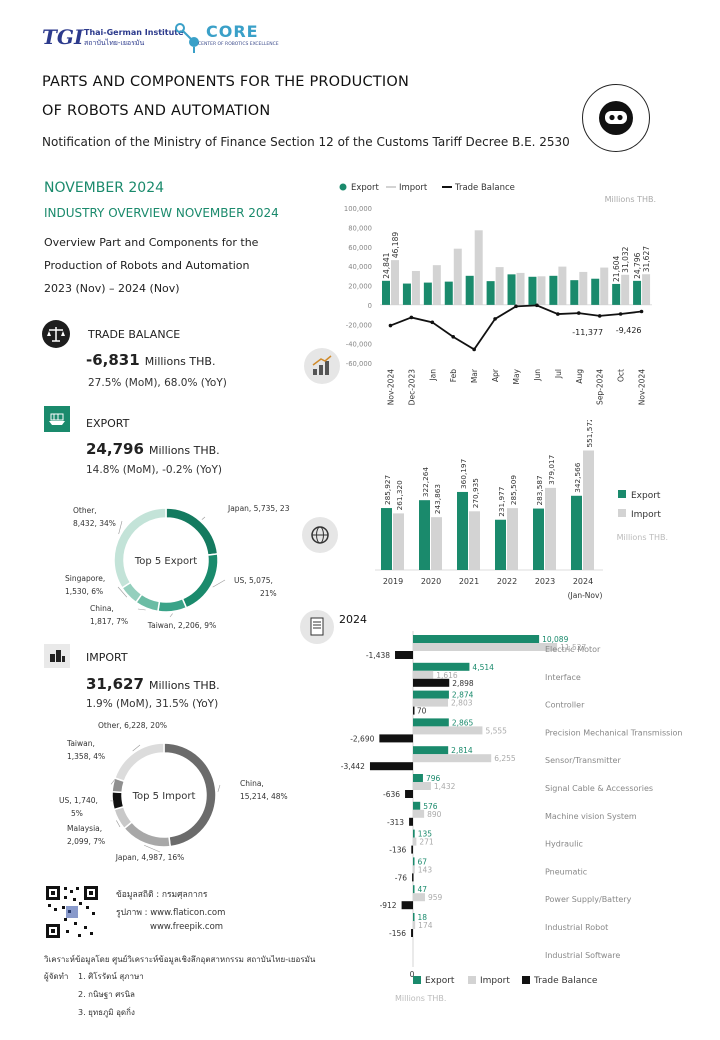  I want to click on bar-data-label: -1,438, so click(378, 655).